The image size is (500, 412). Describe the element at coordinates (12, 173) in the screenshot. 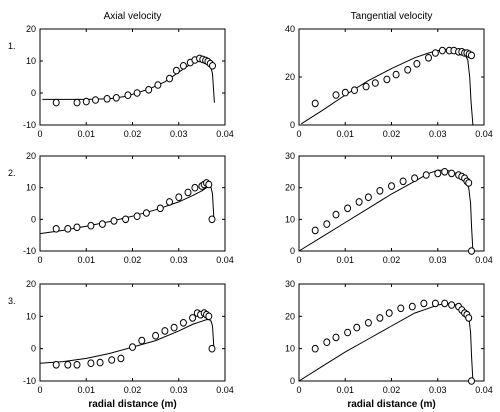

I see `row-label: 2.` at that location.